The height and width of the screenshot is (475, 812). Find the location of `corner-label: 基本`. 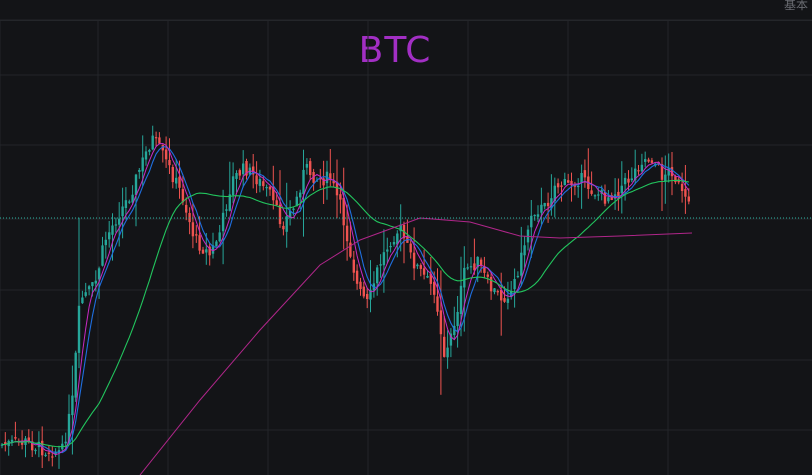

corner-label: 基本 is located at coordinates (795, 6).